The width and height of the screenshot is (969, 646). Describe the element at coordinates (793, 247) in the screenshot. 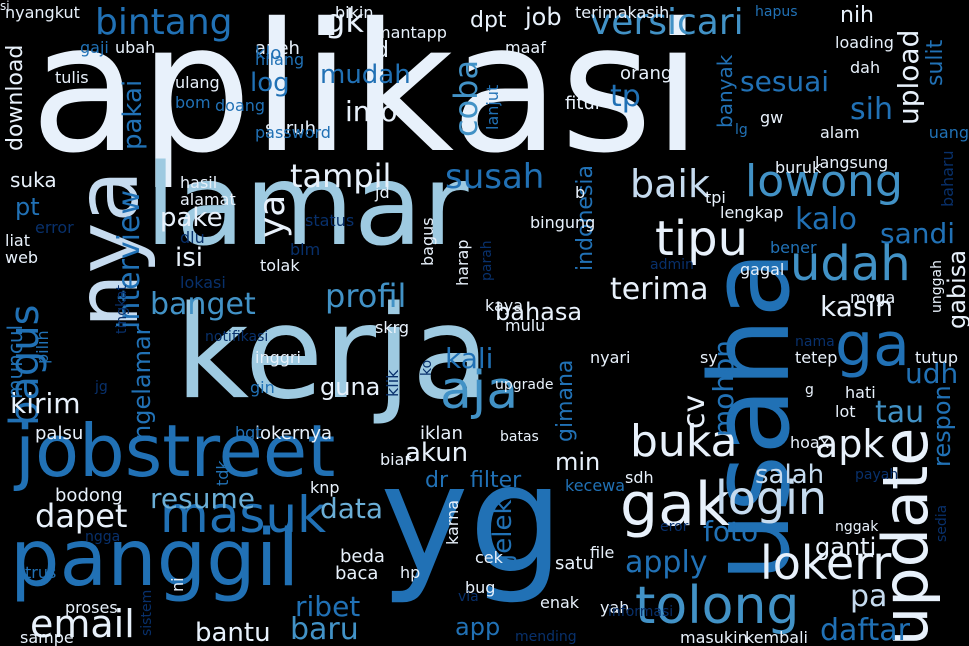

I see `cloud-word: bener` at that location.